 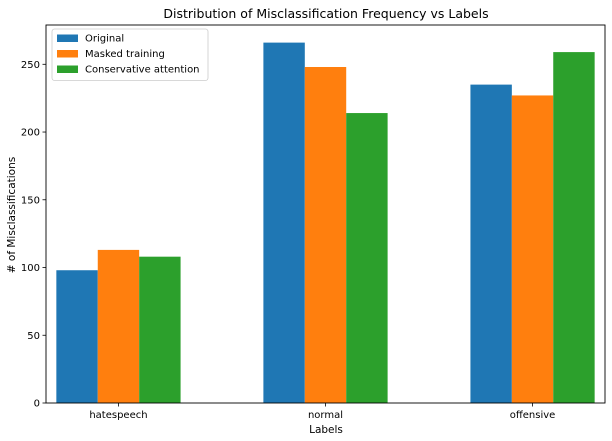 I want to click on legend-box, so click(x=130, y=54).